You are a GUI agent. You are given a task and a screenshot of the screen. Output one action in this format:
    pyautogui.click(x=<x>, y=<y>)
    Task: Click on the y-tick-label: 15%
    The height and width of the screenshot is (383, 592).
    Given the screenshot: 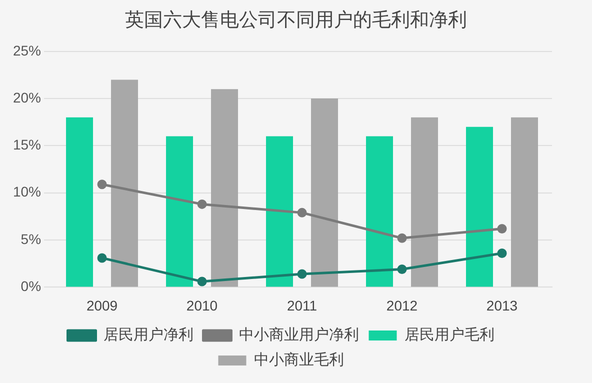 What is the action you would take?
    pyautogui.click(x=27, y=144)
    